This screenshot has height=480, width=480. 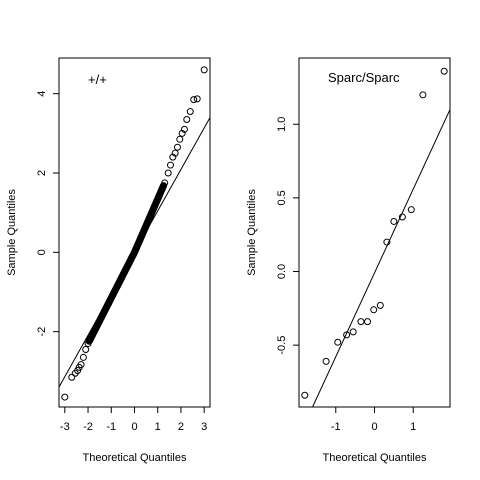 I want to click on x-tick-label: 3, so click(x=204, y=427).